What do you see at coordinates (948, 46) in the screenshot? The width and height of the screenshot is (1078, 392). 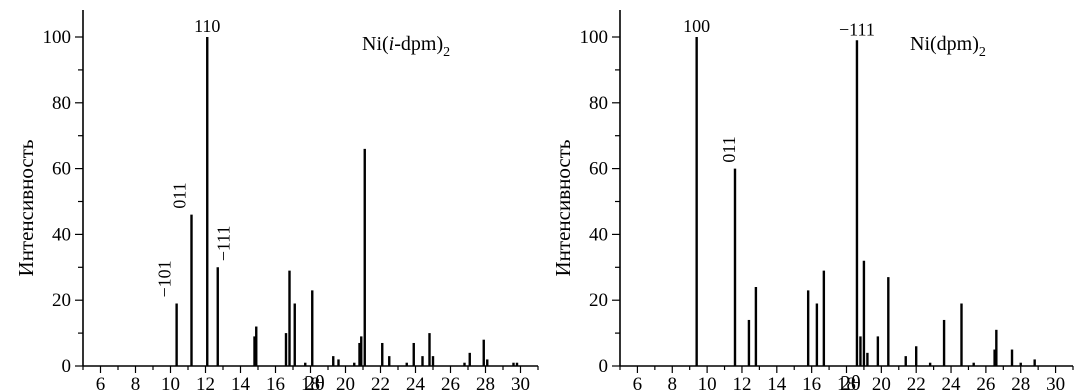 I see `compound-label: Ni(dpm)2` at bounding box center [948, 46].